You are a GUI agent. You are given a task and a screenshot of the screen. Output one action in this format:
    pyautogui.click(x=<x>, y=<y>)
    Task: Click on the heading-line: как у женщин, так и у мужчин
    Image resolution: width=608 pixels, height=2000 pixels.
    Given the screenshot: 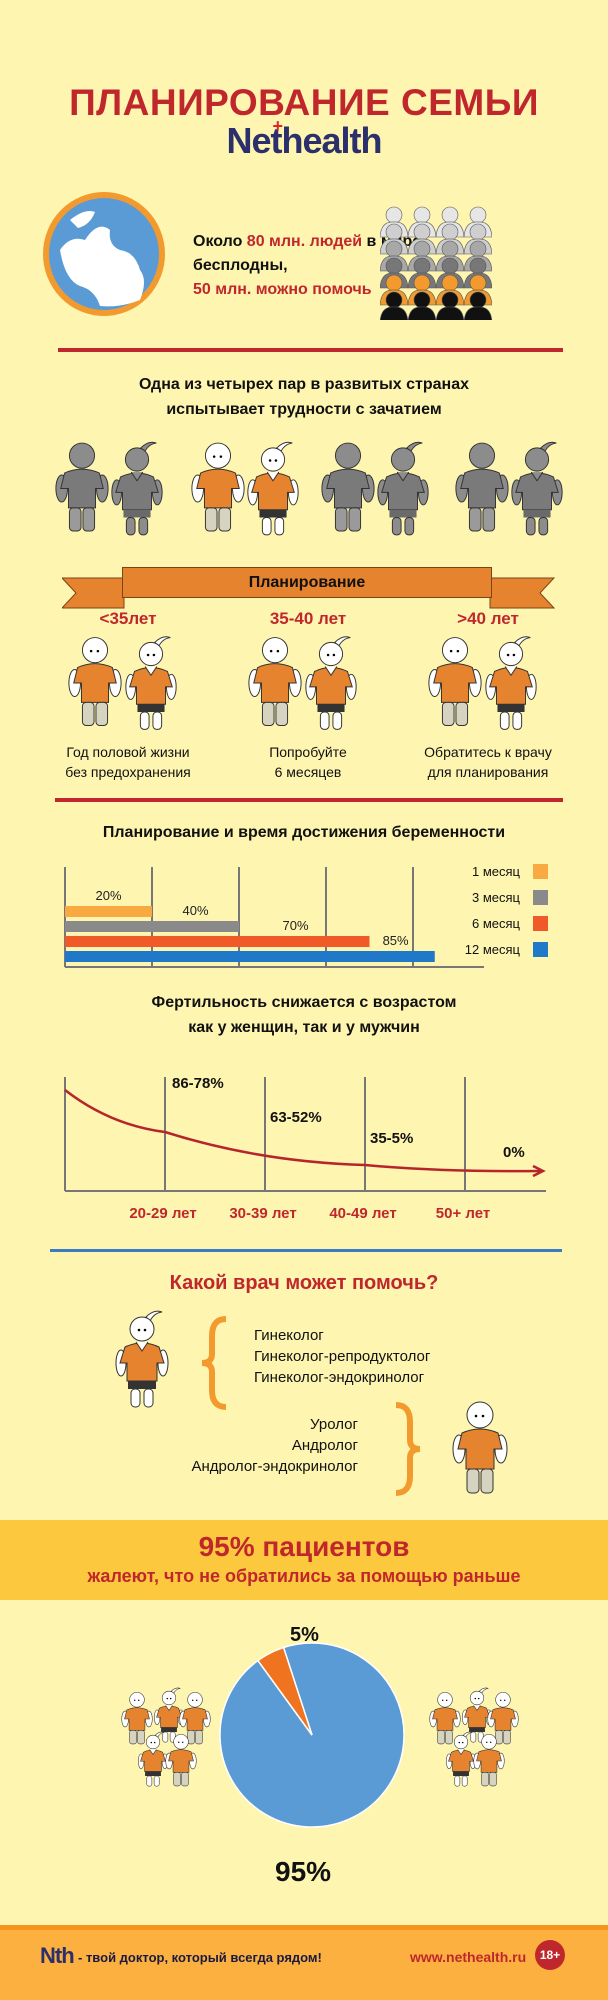 What is the action you would take?
    pyautogui.click(x=304, y=1027)
    